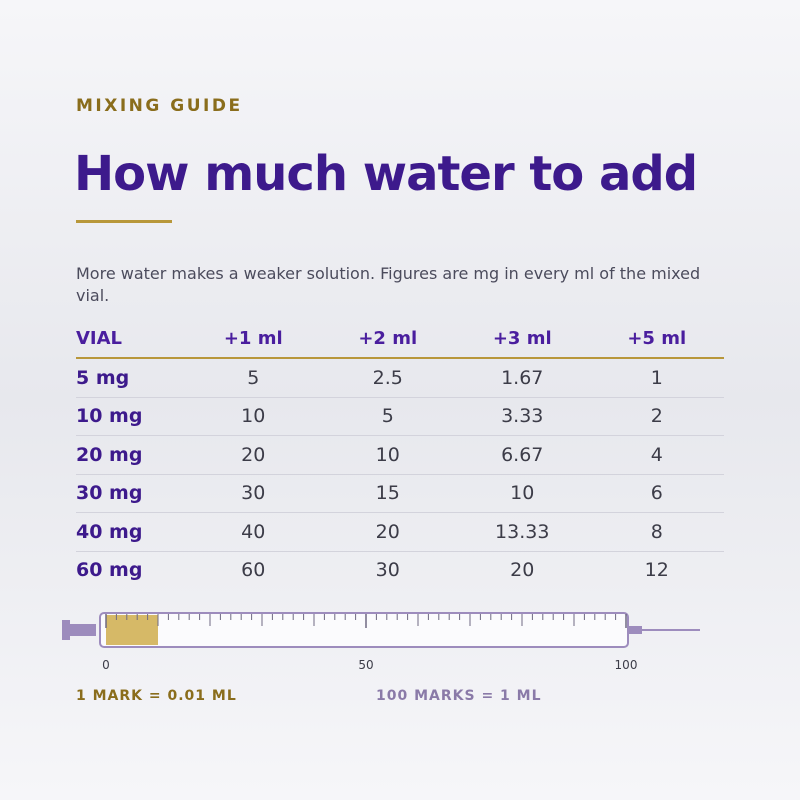 This screenshot has height=800, width=800. What do you see at coordinates (386, 174) in the screenshot?
I see `title: How much water to add` at bounding box center [386, 174].